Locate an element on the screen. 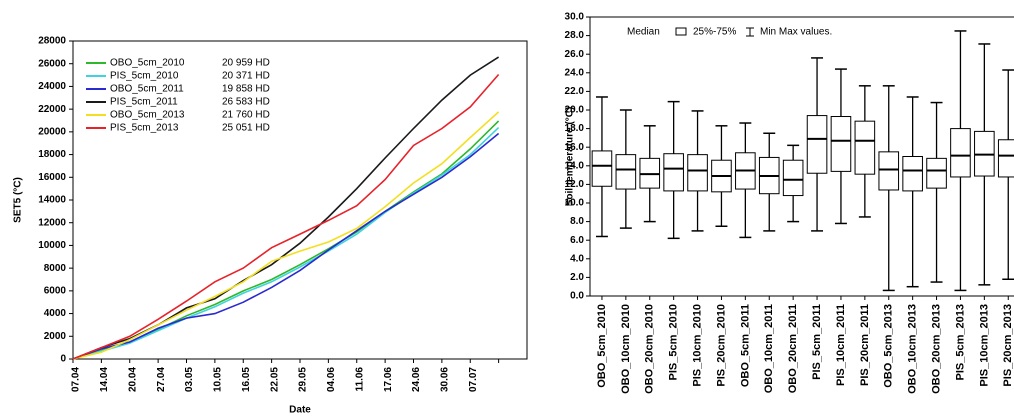 The image size is (1014, 419). y-tick-label: 12.0 is located at coordinates (575, 184).